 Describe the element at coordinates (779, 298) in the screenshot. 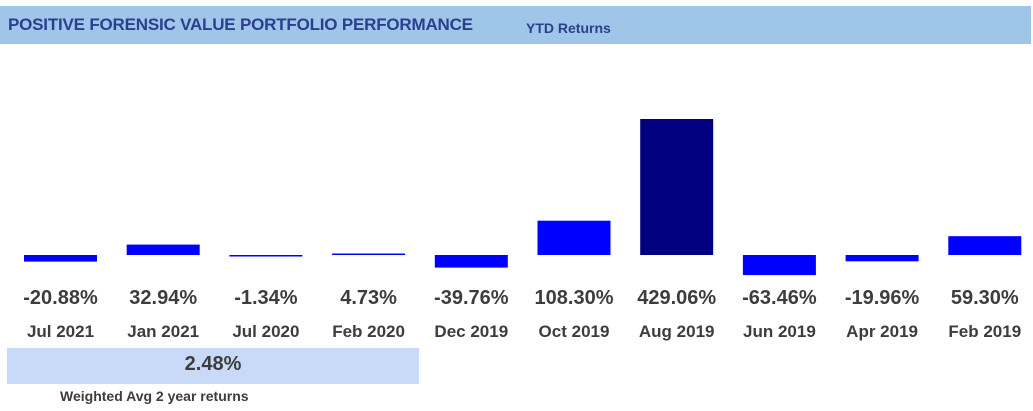

I see `value-label: -63.46%` at that location.